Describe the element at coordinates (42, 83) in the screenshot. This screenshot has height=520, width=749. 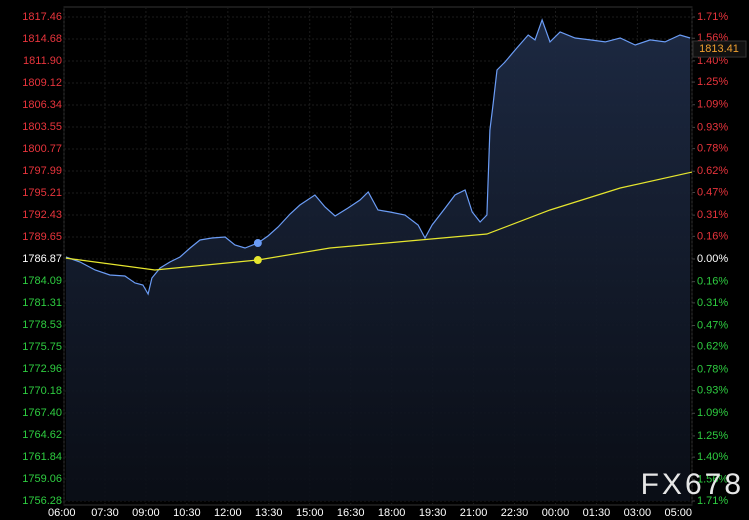
I see `y-tick-label: 1809.12` at that location.